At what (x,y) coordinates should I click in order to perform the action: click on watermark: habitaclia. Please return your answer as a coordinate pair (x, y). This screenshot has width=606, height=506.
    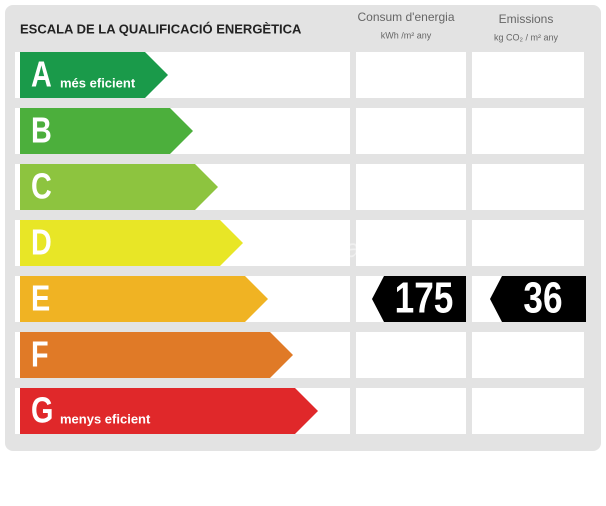
    Looking at the image, I should click on (305, 248).